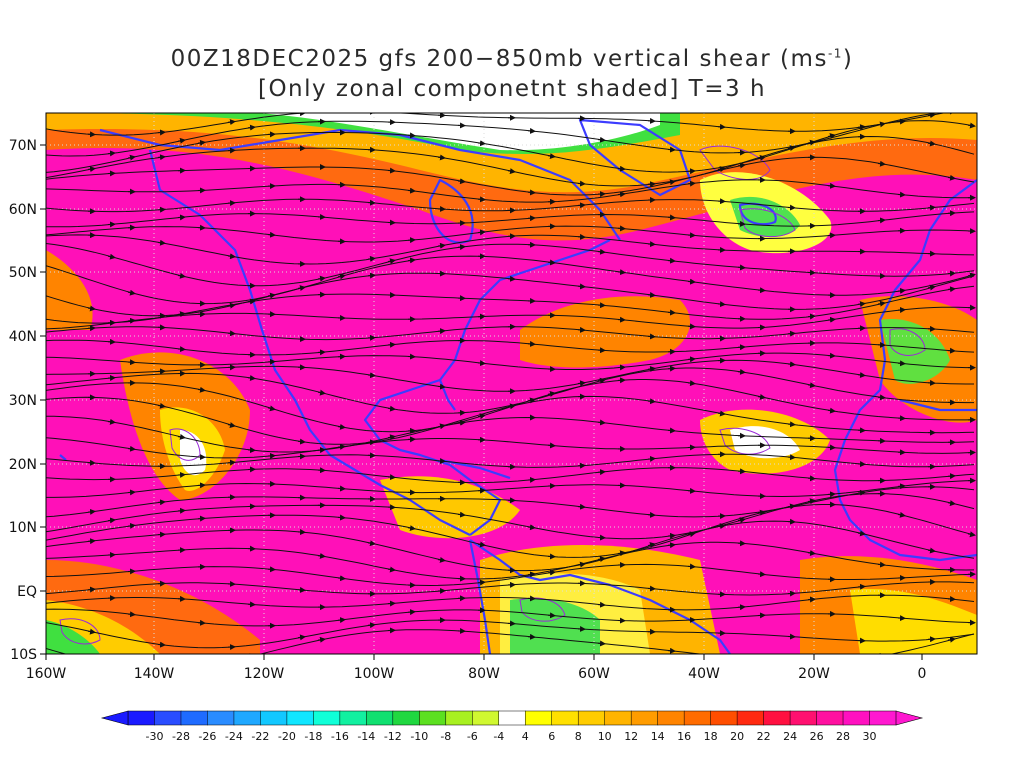 This screenshot has width=1024, height=768. Describe the element at coordinates (843, 736) in the screenshot. I see `colorbar-label: 28` at that location.